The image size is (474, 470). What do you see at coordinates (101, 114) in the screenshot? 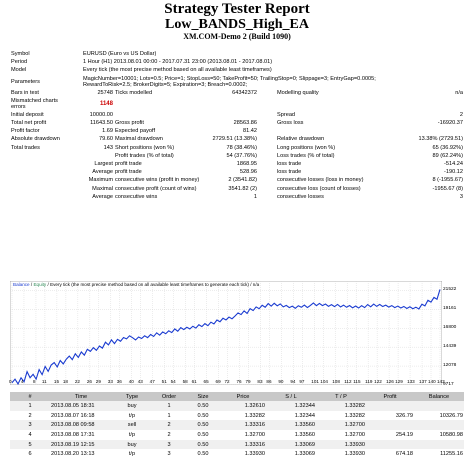
I see `initial-deposit-value: 10000.00` at bounding box center [101, 114].